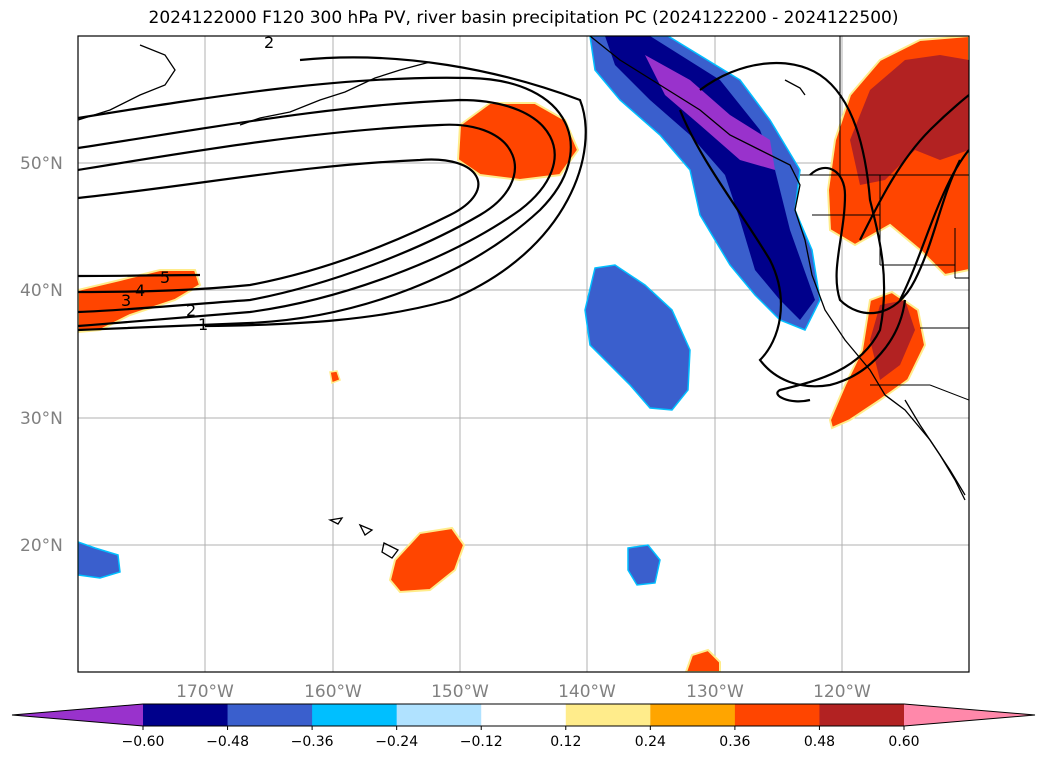 The image size is (1047, 765). I want to click on contour-label: 1, so click(203, 324).